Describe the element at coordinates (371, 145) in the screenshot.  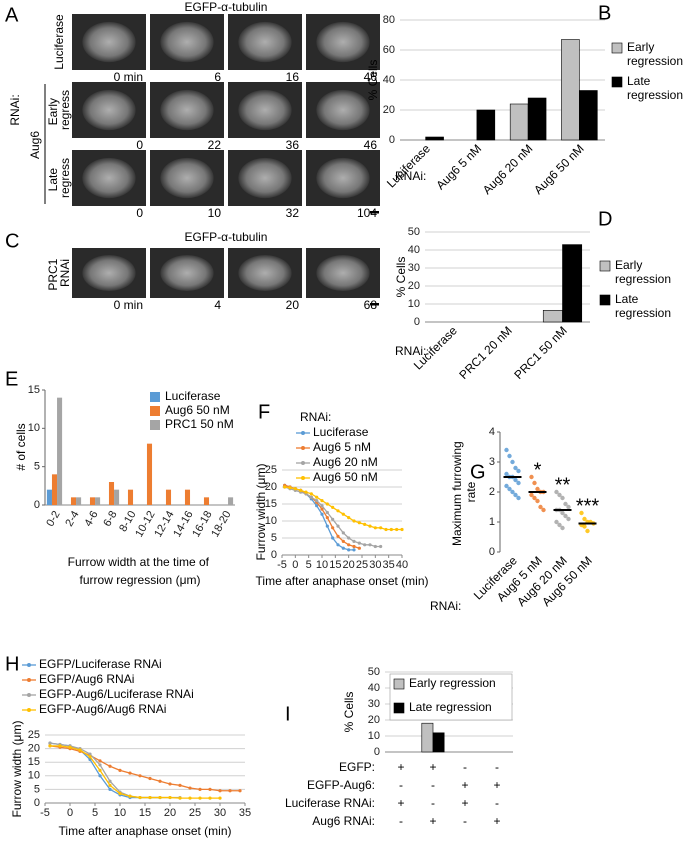
I see `time-label: 46` at that location.